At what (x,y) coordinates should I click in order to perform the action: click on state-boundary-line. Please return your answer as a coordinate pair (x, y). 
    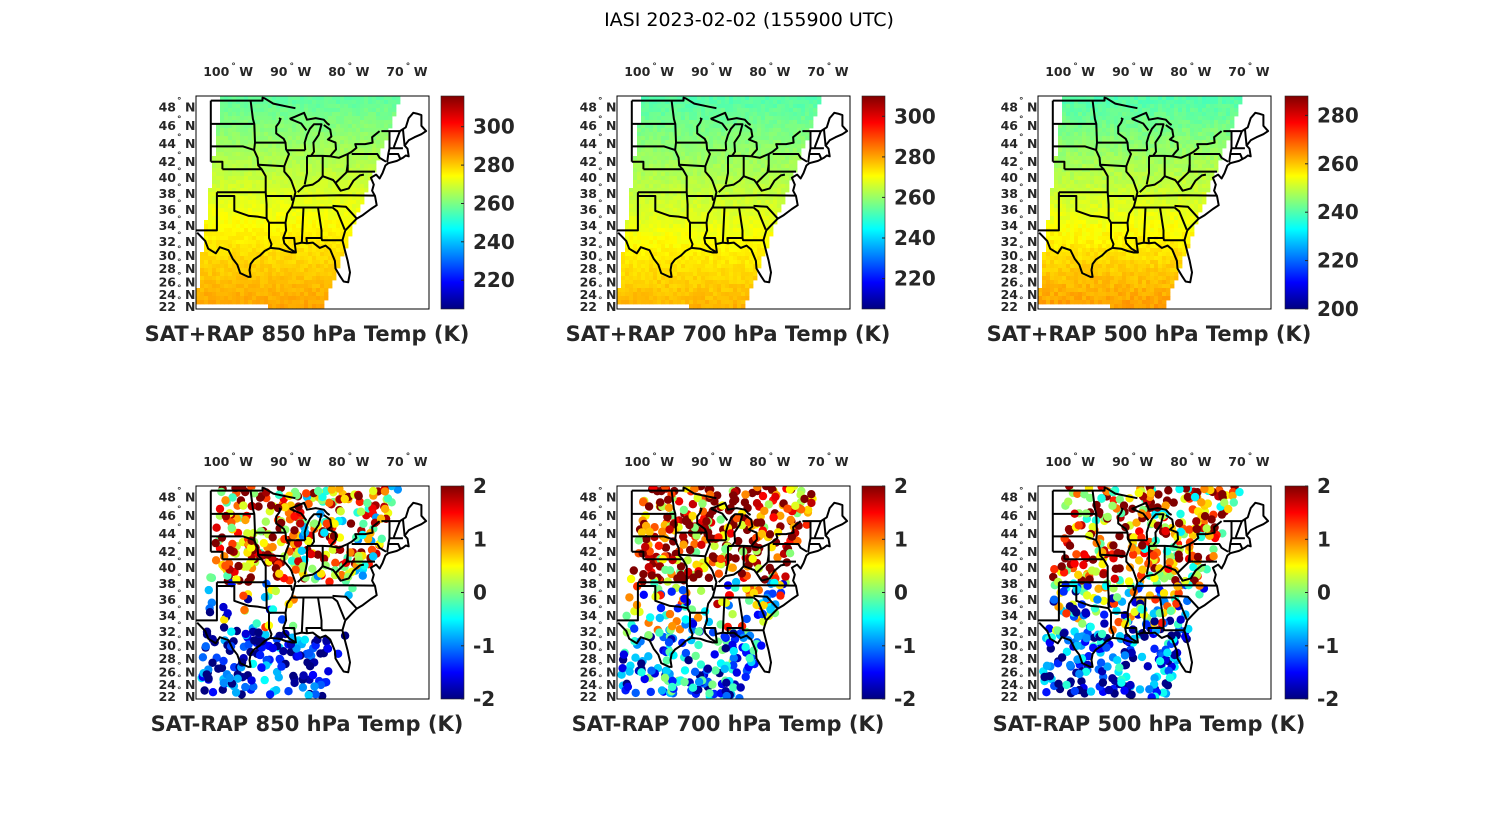
    Looking at the image, I should click on (731, 118).